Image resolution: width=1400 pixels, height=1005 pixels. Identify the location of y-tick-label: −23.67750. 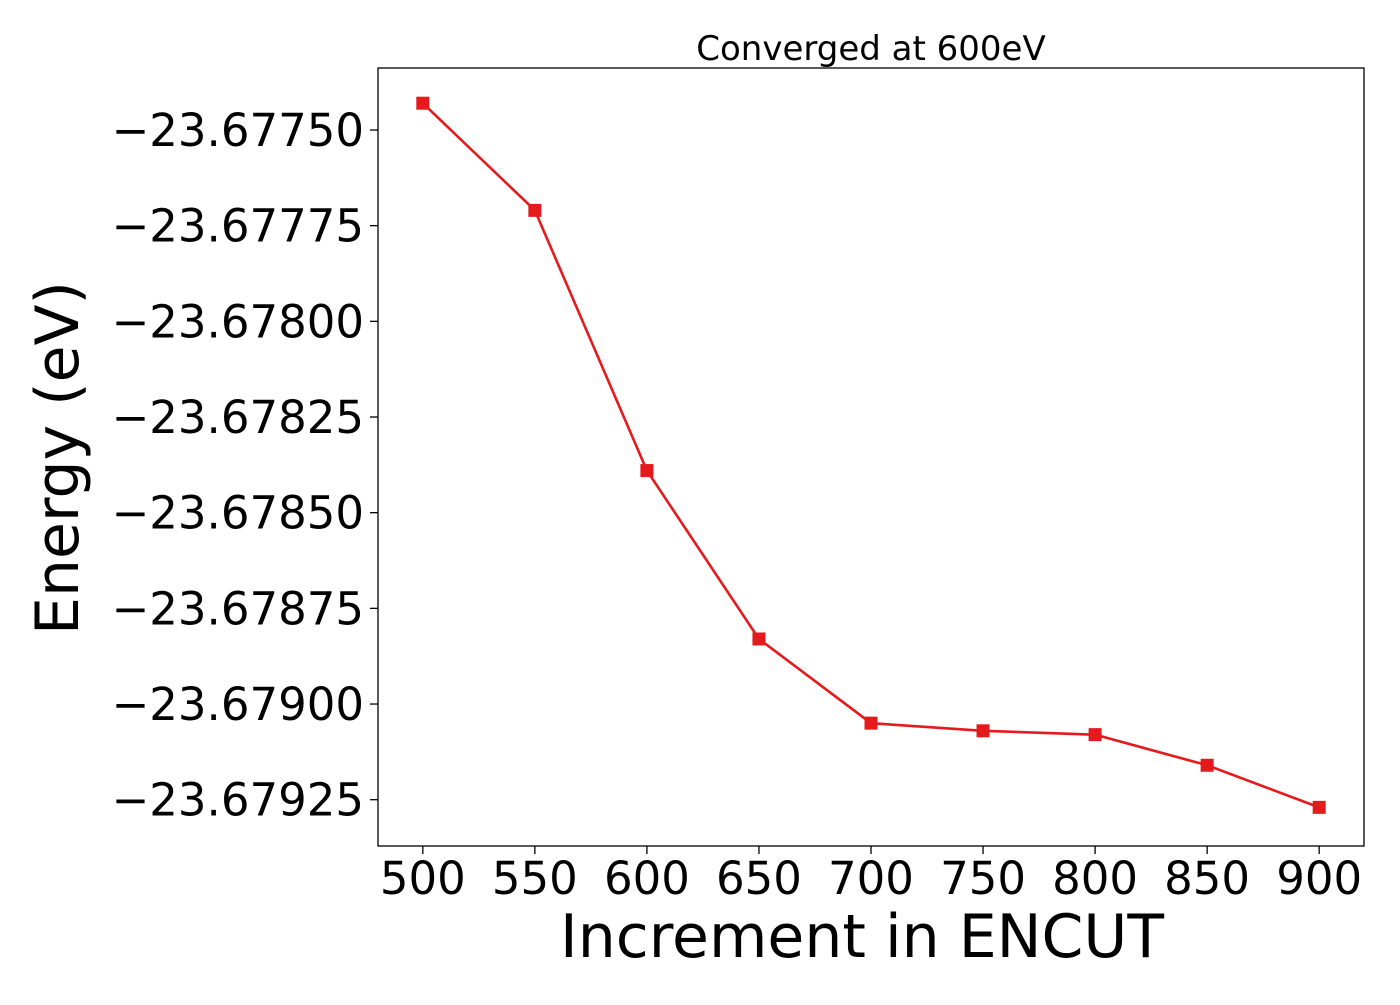
(238, 130).